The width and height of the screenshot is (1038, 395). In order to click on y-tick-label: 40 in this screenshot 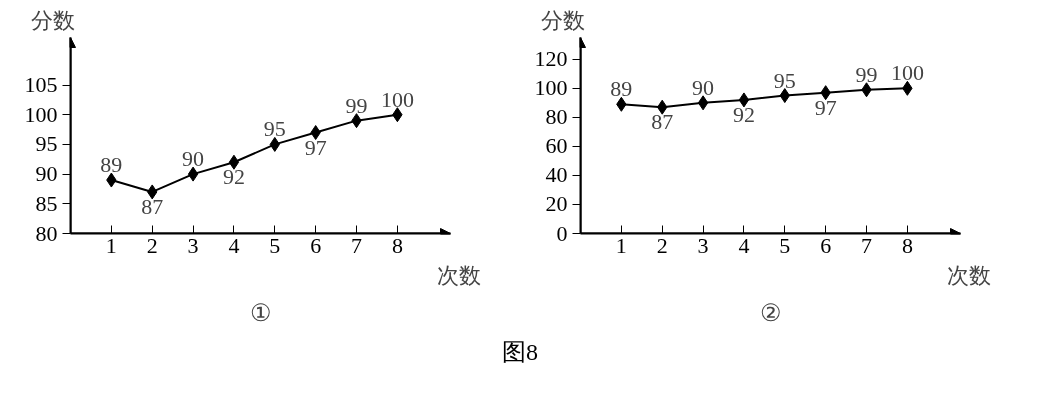, I will do `click(556, 175)`.